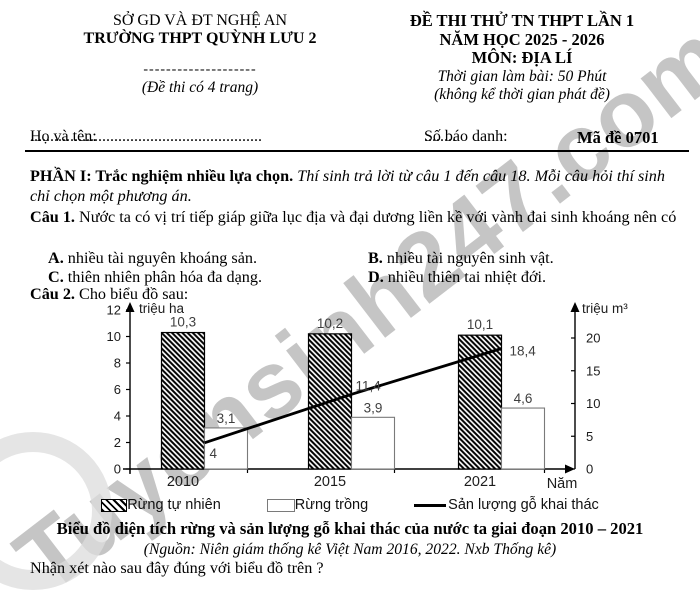 The width and height of the screenshot is (700, 615). I want to click on svg-text: 18,4, so click(523, 350).